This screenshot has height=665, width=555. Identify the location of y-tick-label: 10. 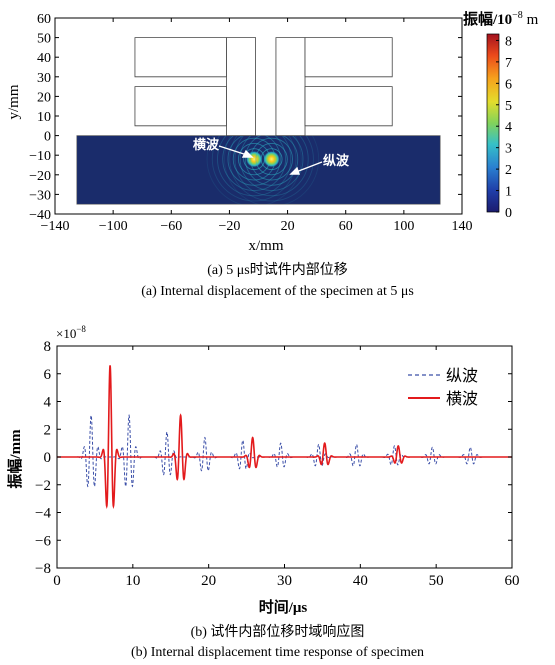
(44, 117).